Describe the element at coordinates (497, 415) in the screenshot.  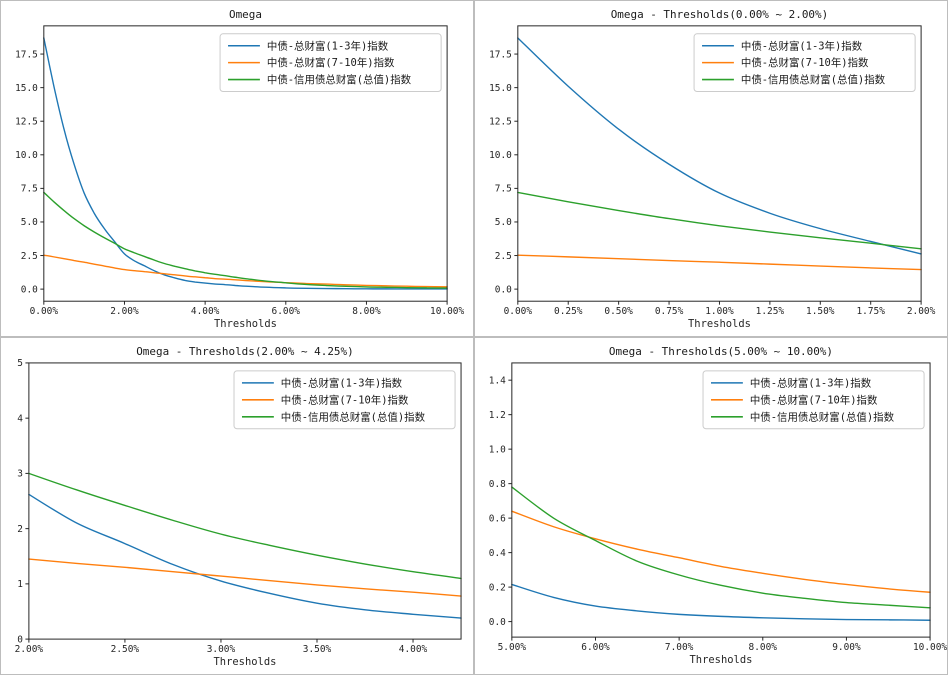
I see `y-tick-label: 1.2` at that location.